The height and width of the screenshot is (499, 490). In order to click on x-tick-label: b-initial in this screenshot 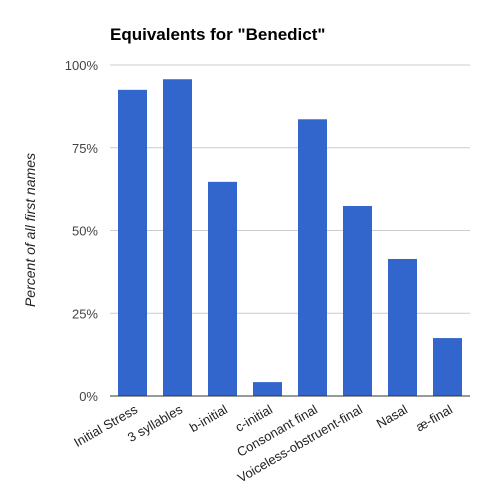, I will do `click(208, 419)`.